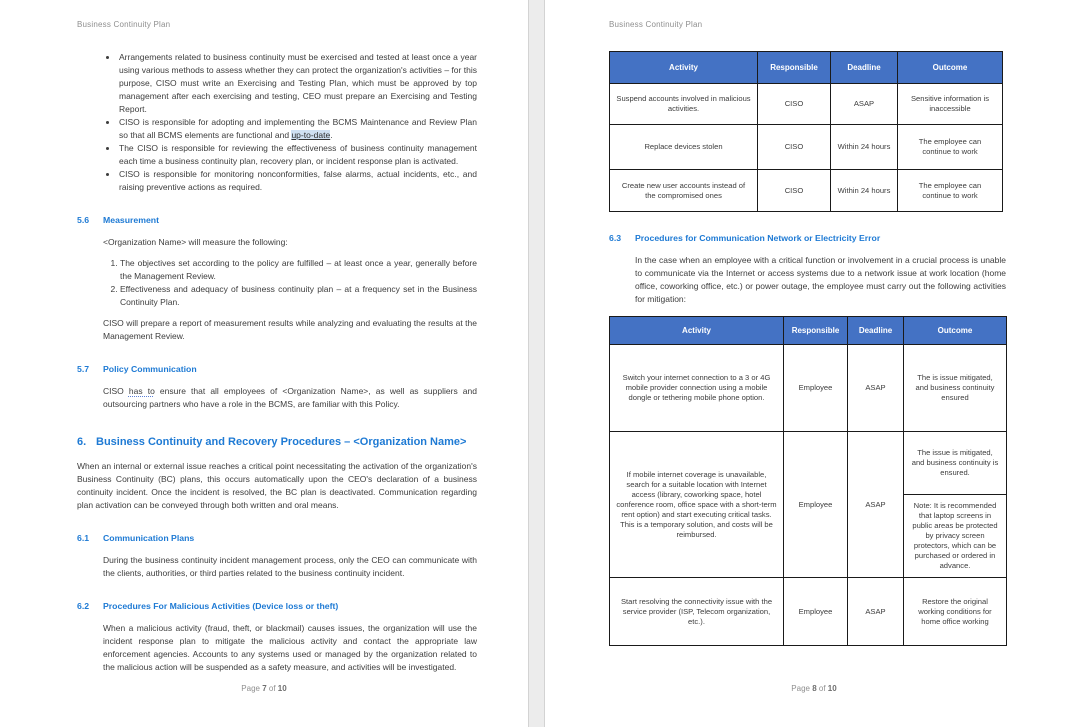  I want to click on page8-footer: Page 8 of 10, so click(812, 688).